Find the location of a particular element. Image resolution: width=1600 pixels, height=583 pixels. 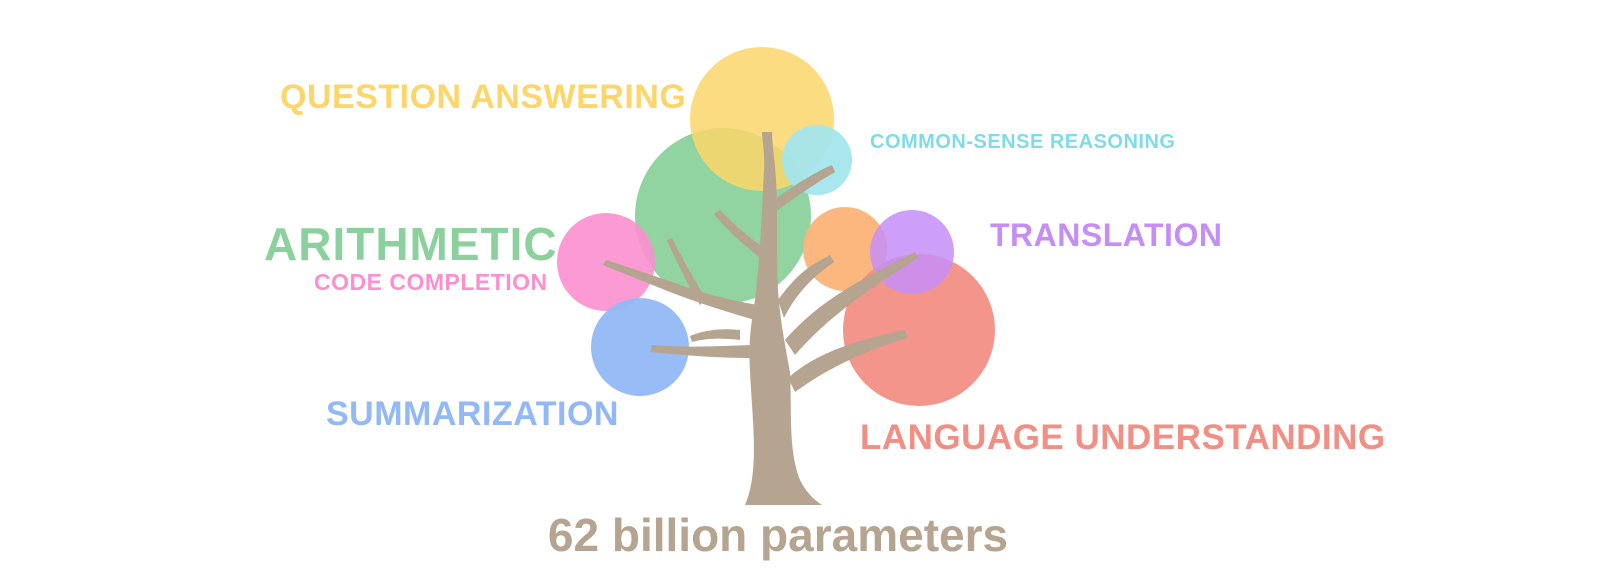

common-sense-reasoning-circle is located at coordinates (817, 160).